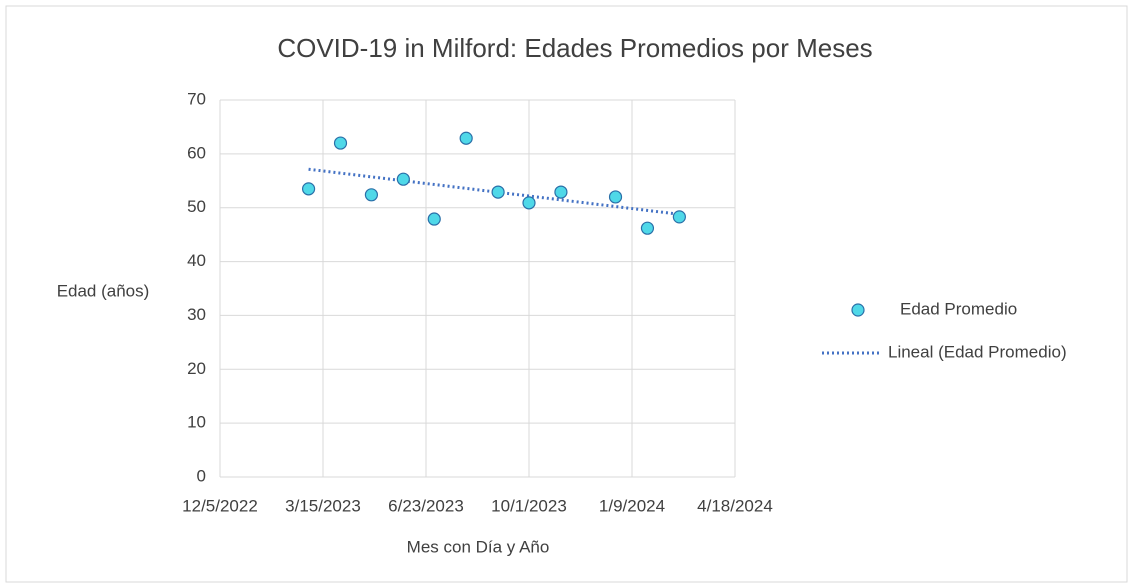 This screenshot has width=1133, height=588. What do you see at coordinates (196, 260) in the screenshot?
I see `y-tick-label: 40` at bounding box center [196, 260].